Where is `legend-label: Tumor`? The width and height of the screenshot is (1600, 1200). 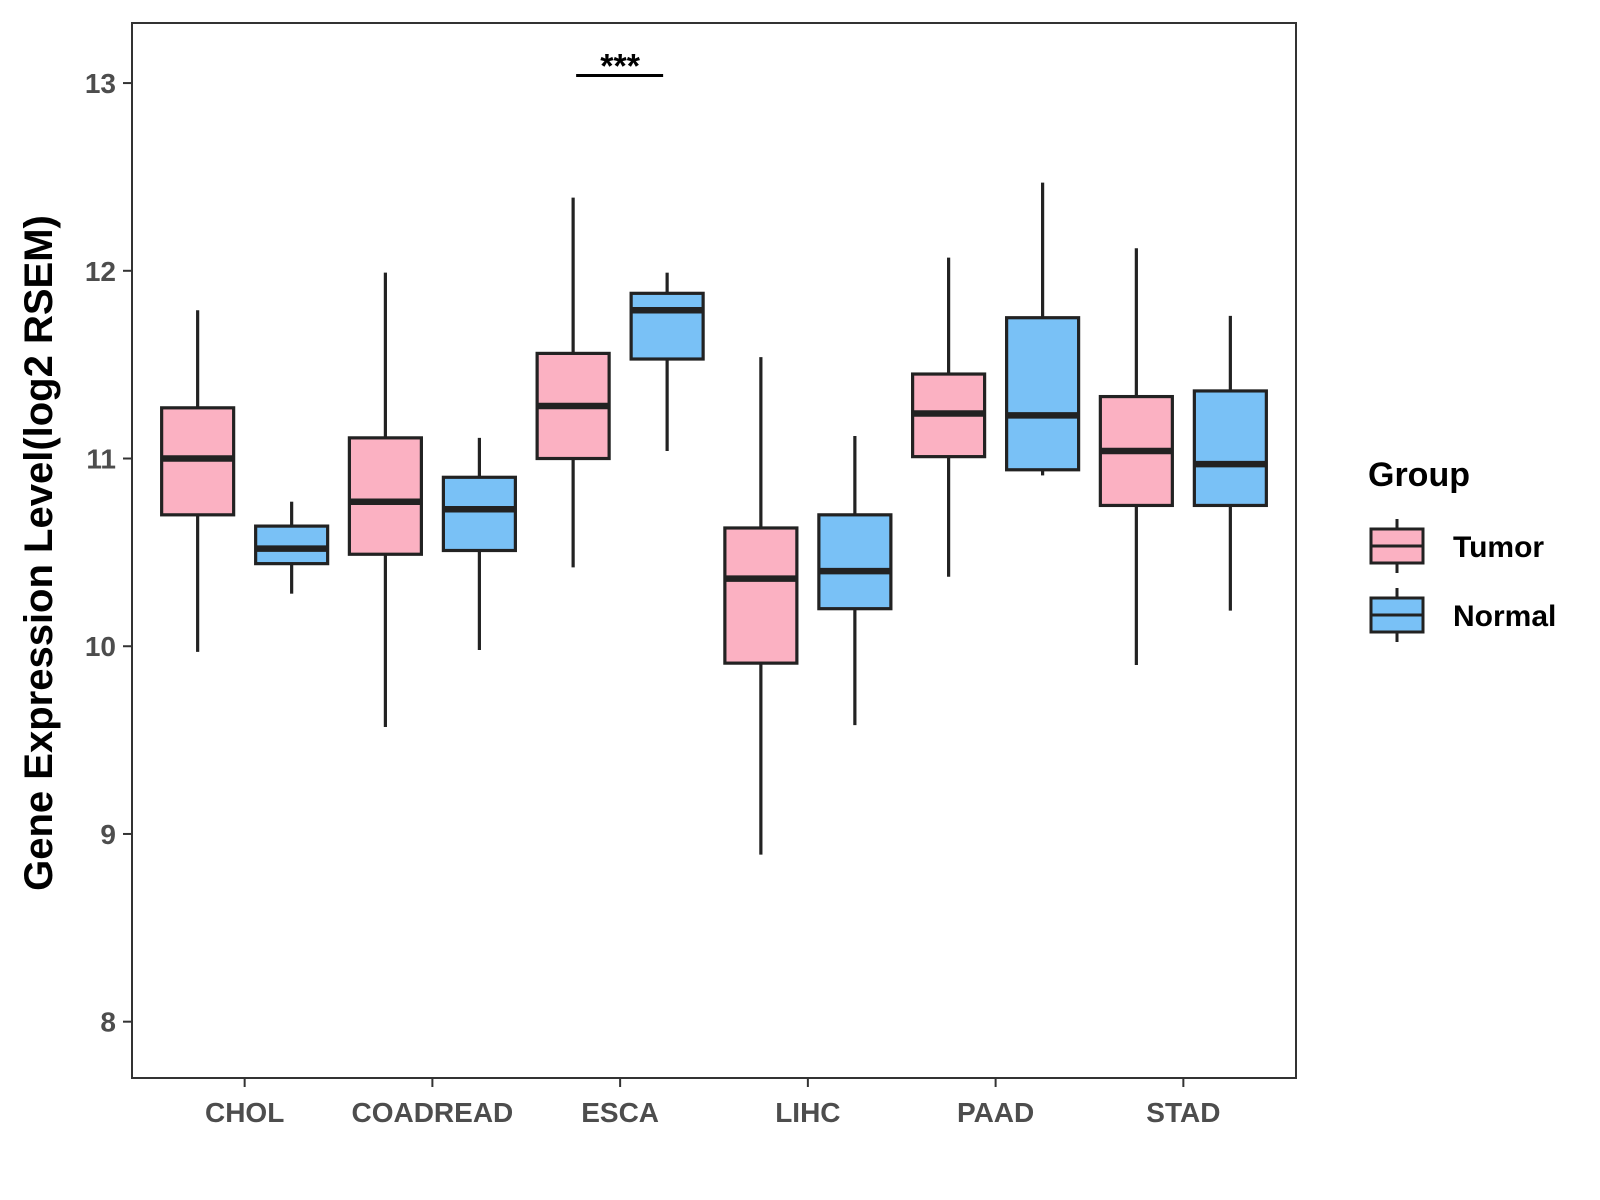 legend-label: Tumor is located at coordinates (1498, 547).